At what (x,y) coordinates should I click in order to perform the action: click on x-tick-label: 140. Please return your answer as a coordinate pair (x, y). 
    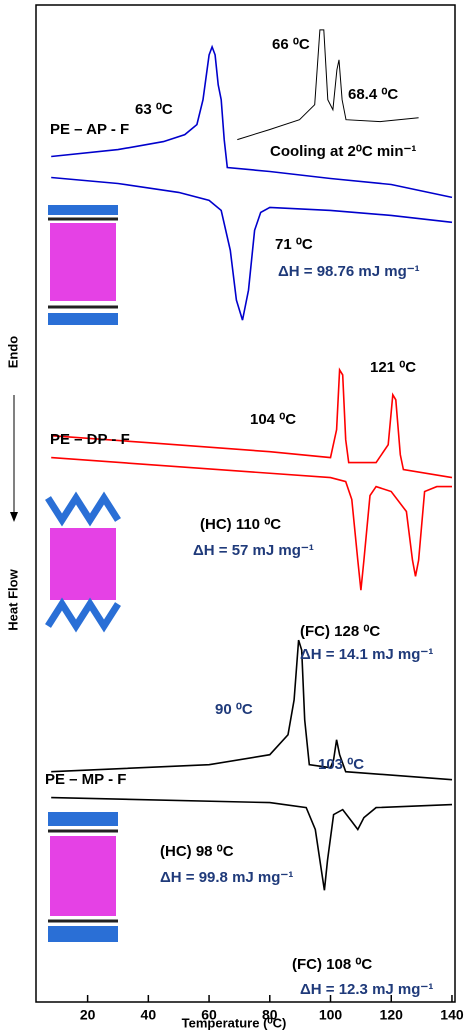
    Looking at the image, I should click on (452, 1015).